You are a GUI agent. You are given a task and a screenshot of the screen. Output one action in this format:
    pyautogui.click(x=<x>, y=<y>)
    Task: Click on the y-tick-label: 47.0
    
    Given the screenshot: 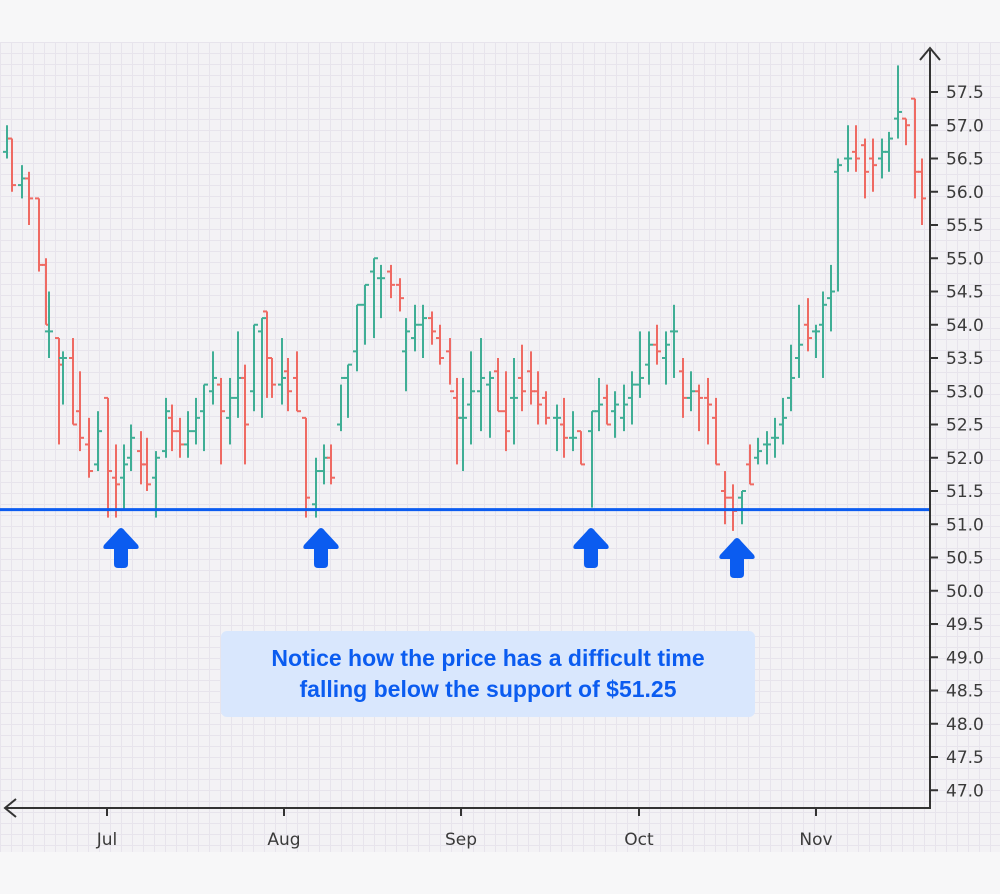 What is the action you would take?
    pyautogui.click(x=965, y=791)
    